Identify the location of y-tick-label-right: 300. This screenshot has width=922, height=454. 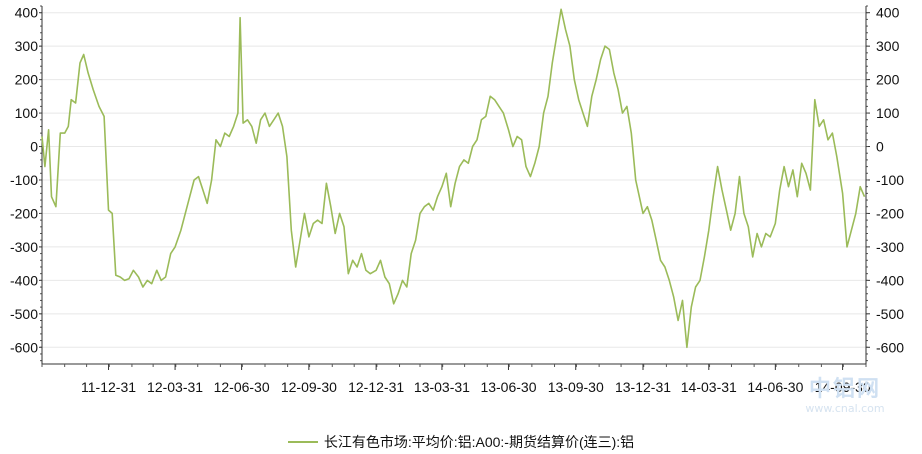
(888, 46).